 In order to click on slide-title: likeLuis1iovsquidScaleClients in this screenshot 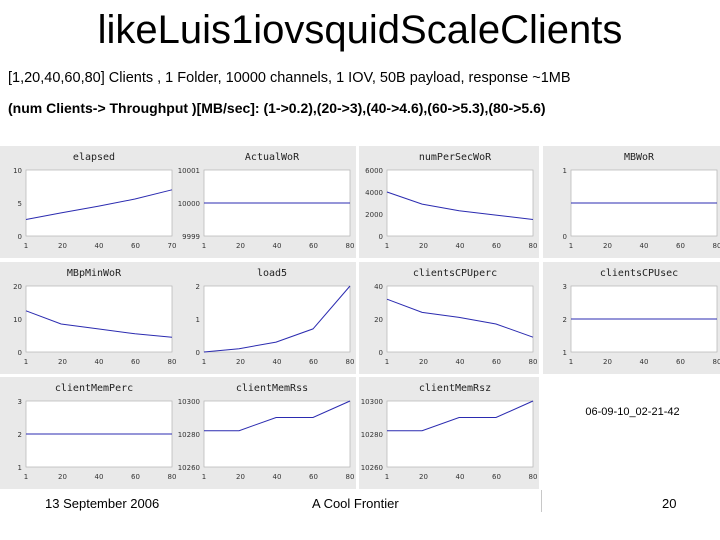, I will do `click(360, 30)`.